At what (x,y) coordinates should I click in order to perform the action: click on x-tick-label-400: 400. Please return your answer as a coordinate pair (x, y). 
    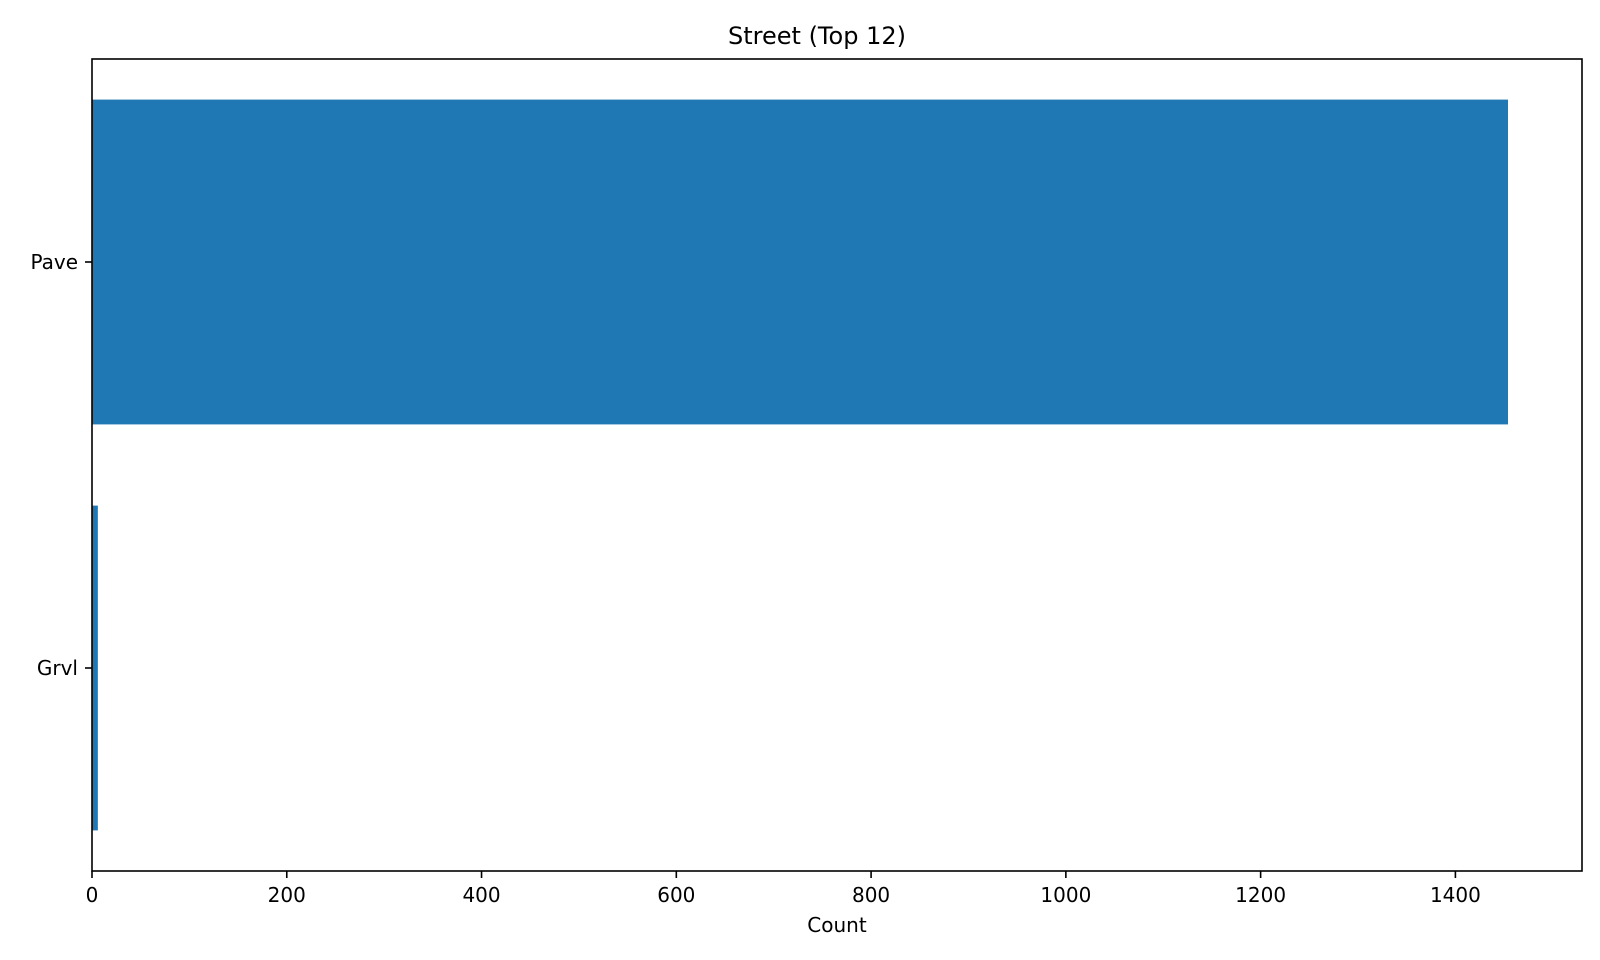
    Looking at the image, I should click on (481, 895).